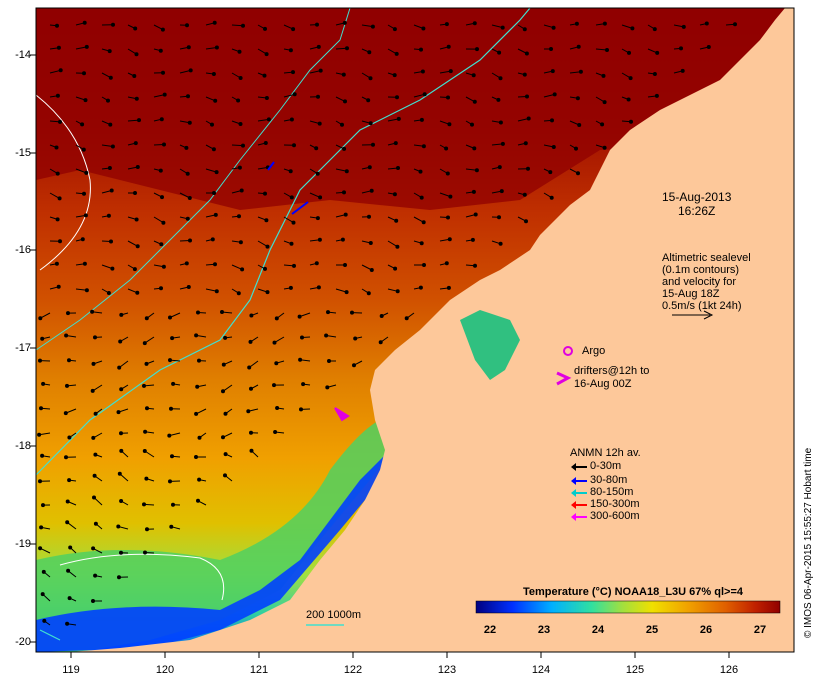 Image resolution: width=820 pixels, height=680 pixels. Describe the element at coordinates (729, 670) in the screenshot. I see `lon-tick-label: 126` at that location.